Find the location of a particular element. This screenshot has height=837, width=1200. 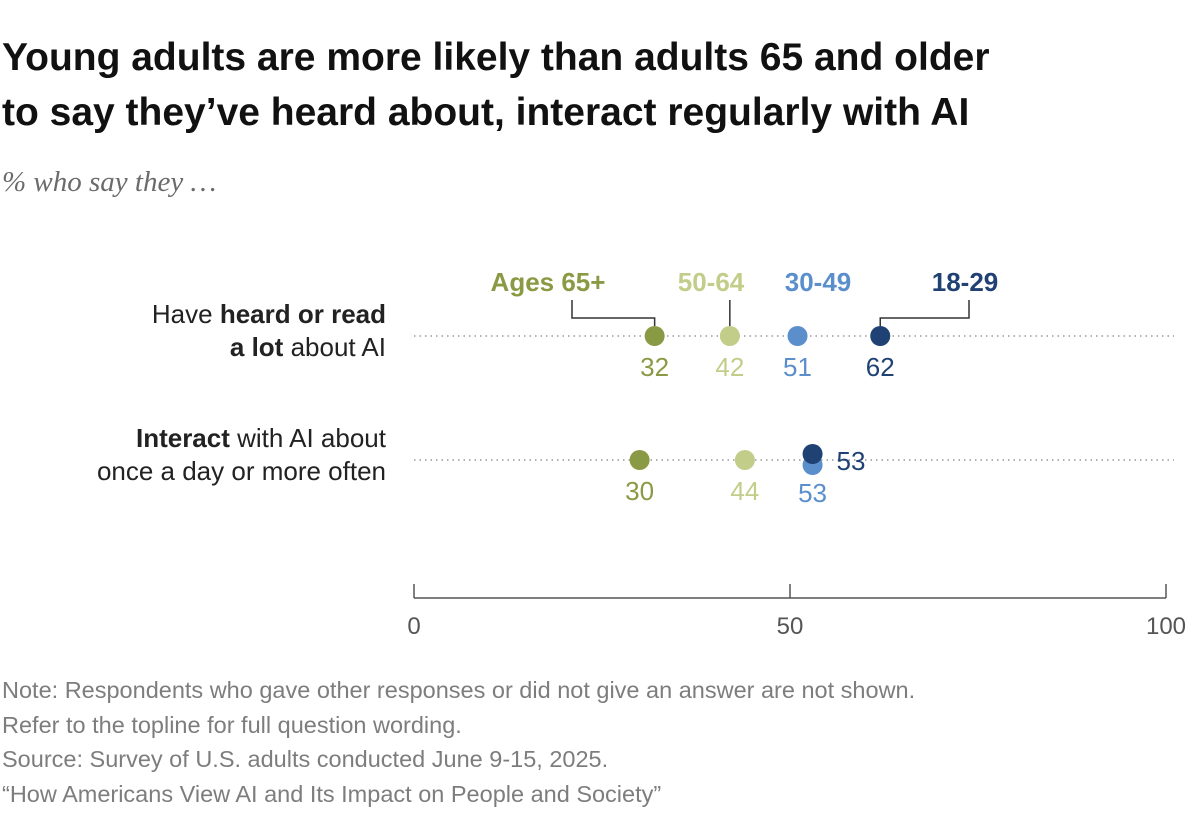

row-label-part: heard or read is located at coordinates (303, 314).